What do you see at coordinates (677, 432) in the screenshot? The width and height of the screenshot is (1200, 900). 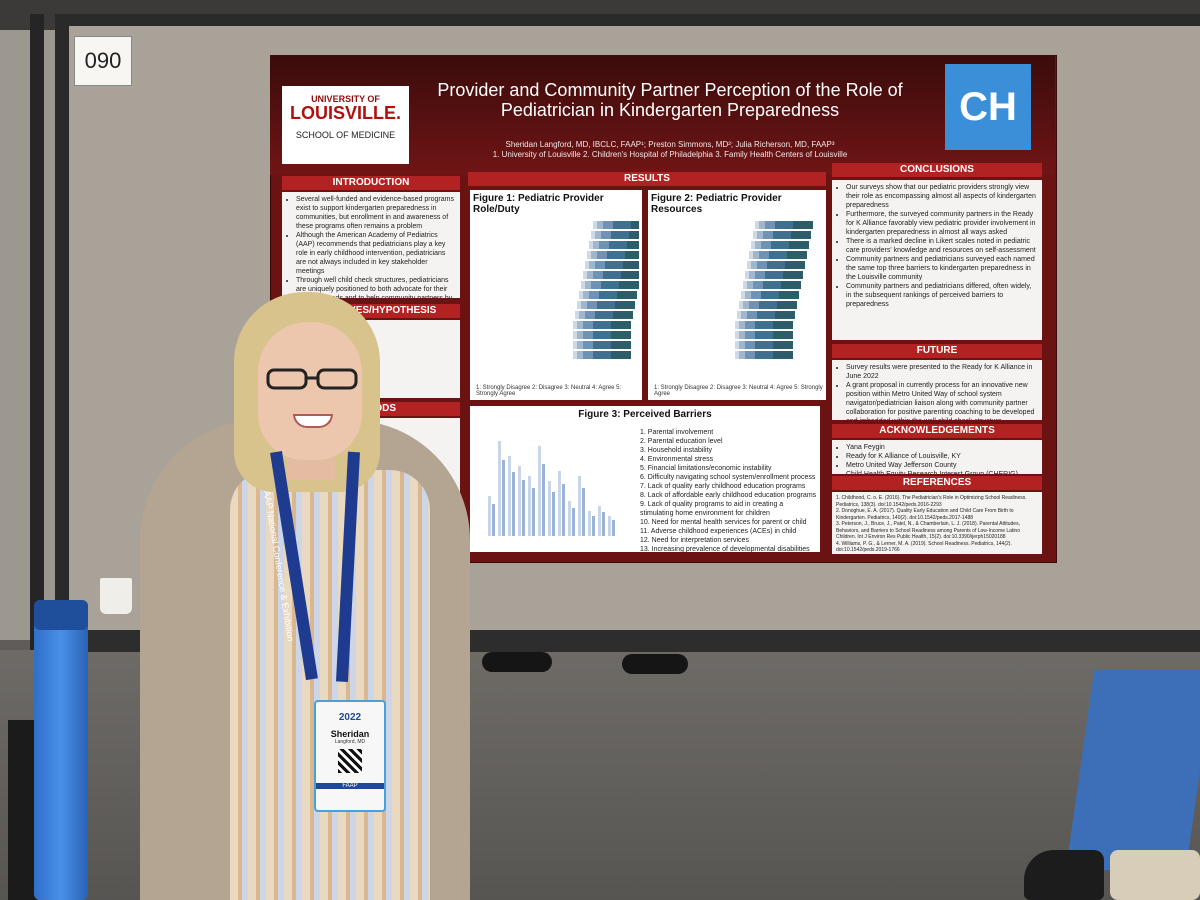 I see `poster-list-item: 1. Parental involvement` at bounding box center [677, 432].